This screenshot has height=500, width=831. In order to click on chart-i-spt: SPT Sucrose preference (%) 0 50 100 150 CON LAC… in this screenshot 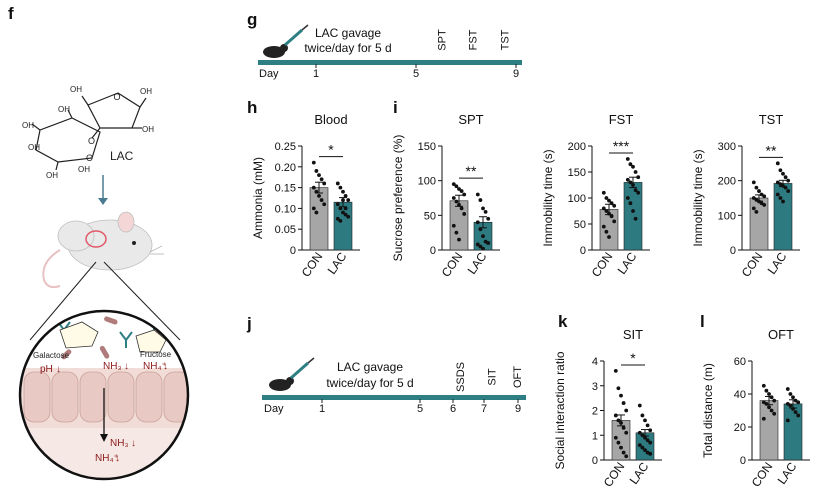, I will do `click(445, 196)`.